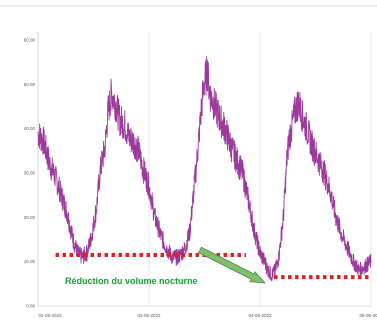 The image size is (377, 320). What do you see at coordinates (30, 40) in the screenshot?
I see `y-tick-label: 60.00` at bounding box center [30, 40].